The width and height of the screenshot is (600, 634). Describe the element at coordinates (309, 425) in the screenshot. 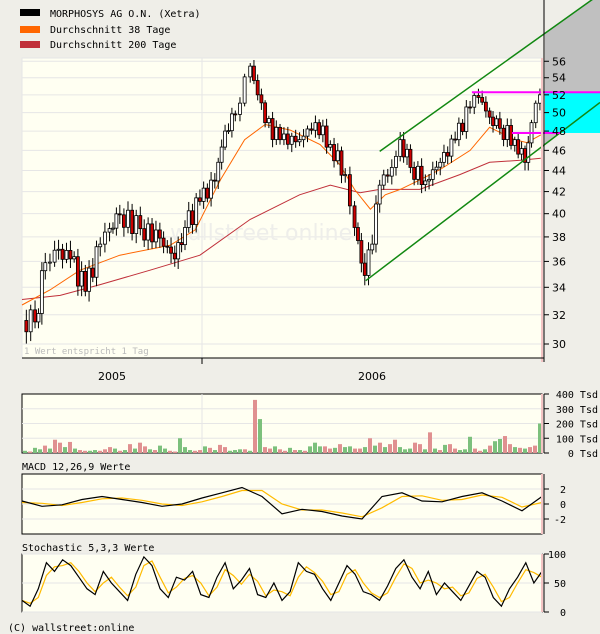

I see `volume-panel: 0 Tsd 100 Tsd 200 Tsd 300 Tsd 400 Tsd` at that location.